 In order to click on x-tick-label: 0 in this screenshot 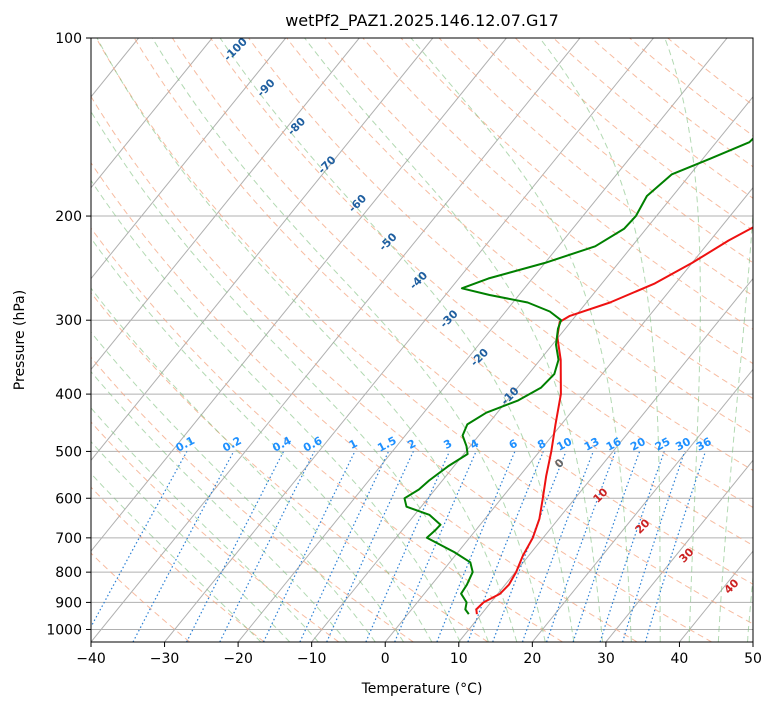, I will do `click(385, 659)`.